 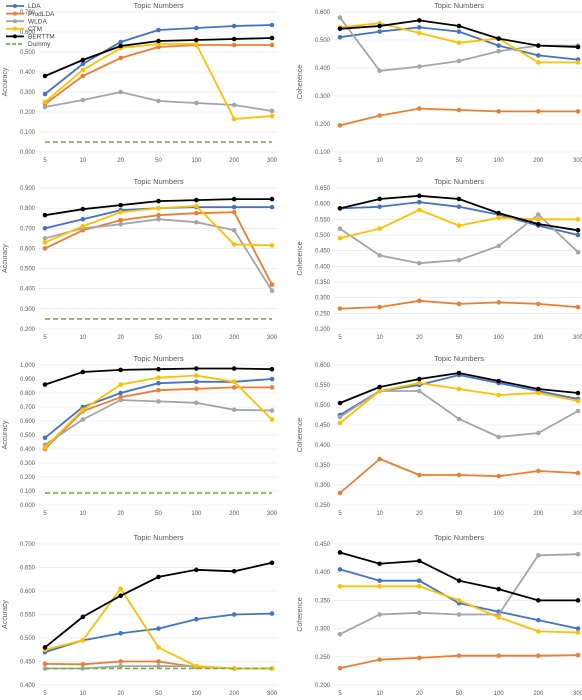 I want to click on legend-label: WLDA, so click(x=37, y=21).